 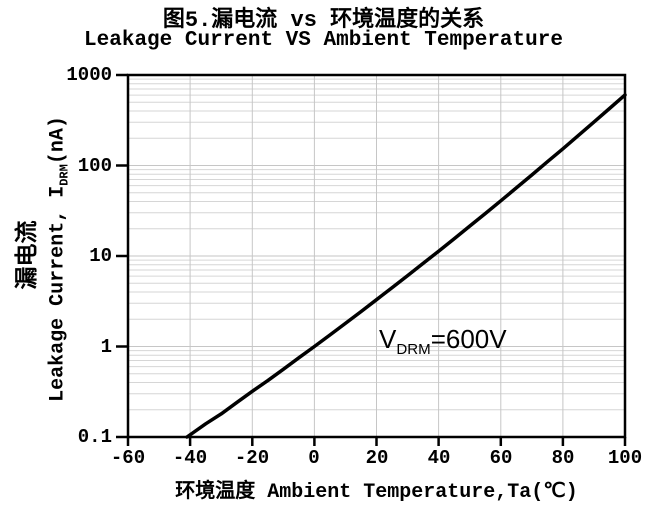 What do you see at coordinates (94, 437) in the screenshot?
I see `y-tick-label: 0.1` at bounding box center [94, 437].